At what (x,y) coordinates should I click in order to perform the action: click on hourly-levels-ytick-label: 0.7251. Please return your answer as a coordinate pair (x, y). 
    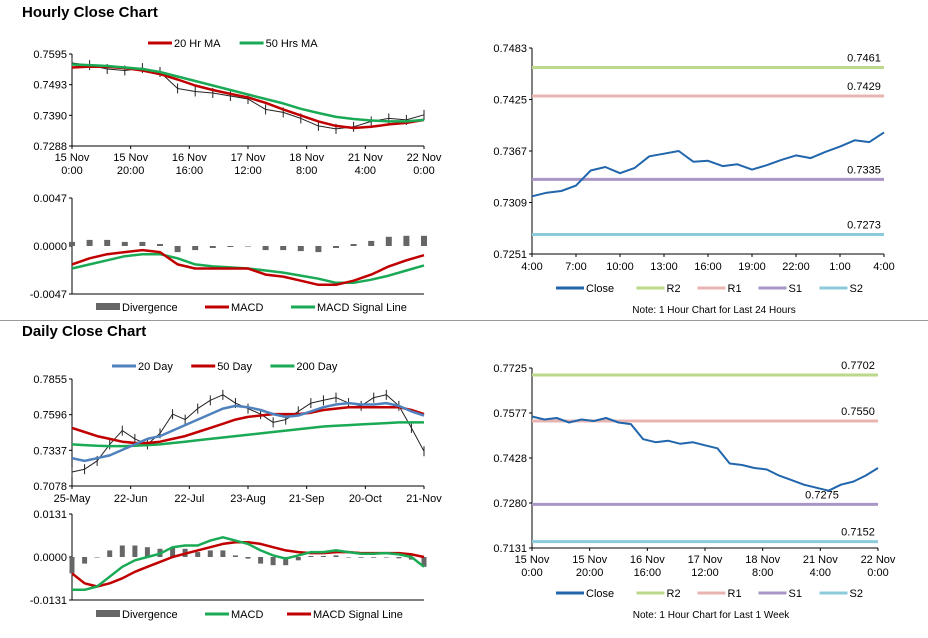
    Looking at the image, I should click on (510, 255).